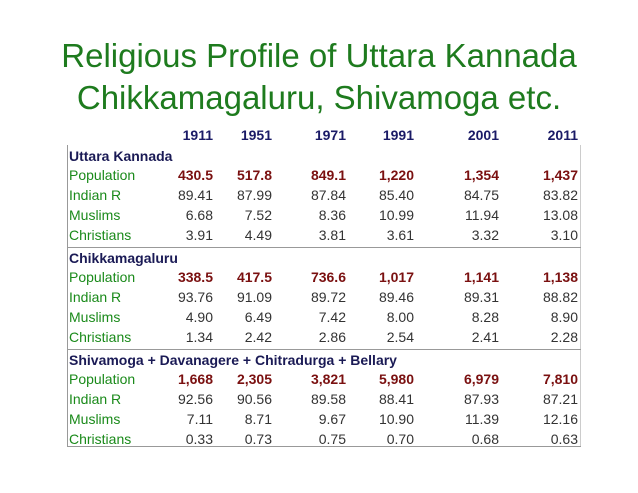 Image resolution: width=638 pixels, height=493 pixels. Describe the element at coordinates (254, 175) in the screenshot. I see `cell-value: 517.8` at that location.